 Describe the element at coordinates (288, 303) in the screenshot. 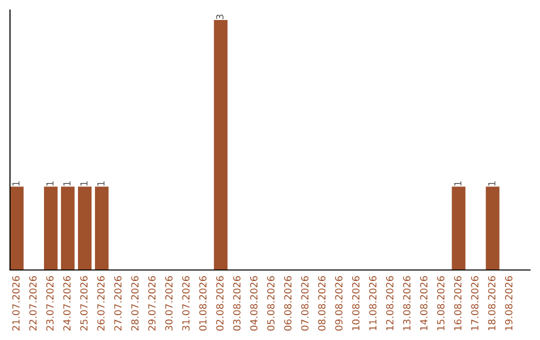

I see `x-tick-label: 06.08.2026` at that location.